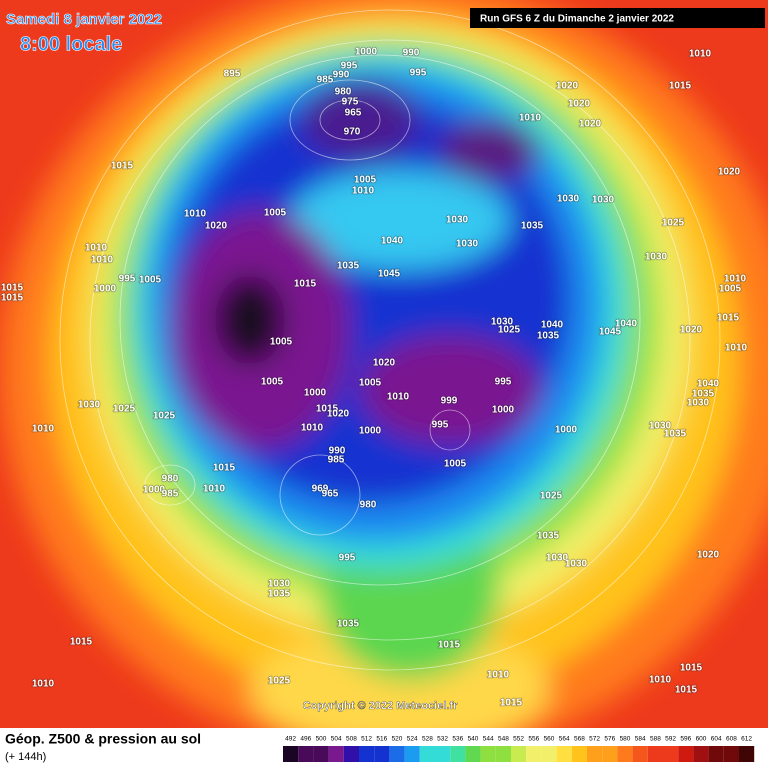  What do you see at coordinates (25, 757) in the screenshot?
I see `footer-lead: (+ 144h)` at bounding box center [25, 757].